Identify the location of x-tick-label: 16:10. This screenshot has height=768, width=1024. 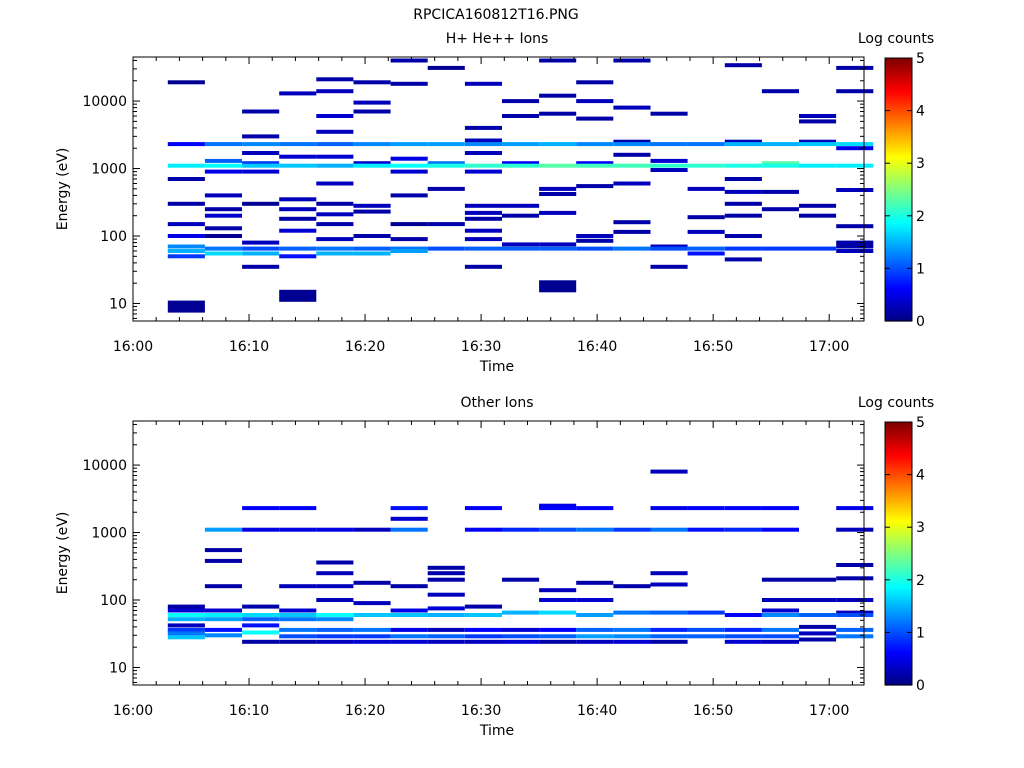
(249, 711).